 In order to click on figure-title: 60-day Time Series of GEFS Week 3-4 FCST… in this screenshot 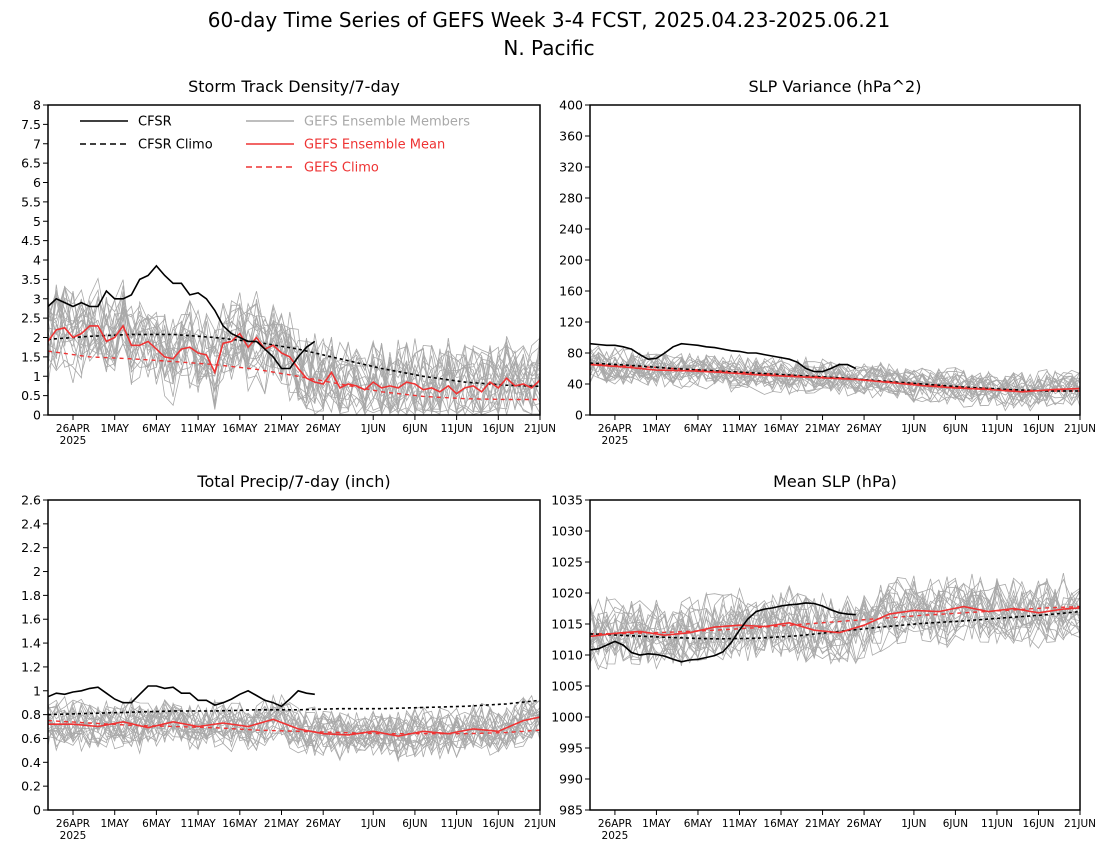, I will do `click(549, 20)`.